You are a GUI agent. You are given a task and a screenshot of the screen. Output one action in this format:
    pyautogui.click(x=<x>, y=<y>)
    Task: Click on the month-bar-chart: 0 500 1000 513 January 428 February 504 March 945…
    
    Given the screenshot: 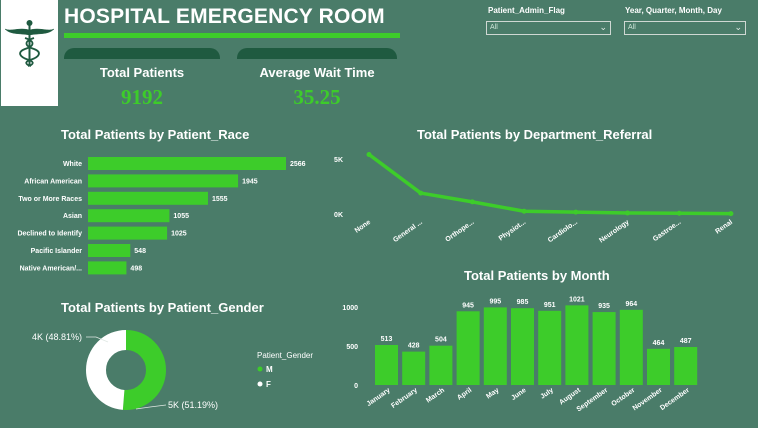 What is the action you would take?
    pyautogui.click(x=520, y=354)
    